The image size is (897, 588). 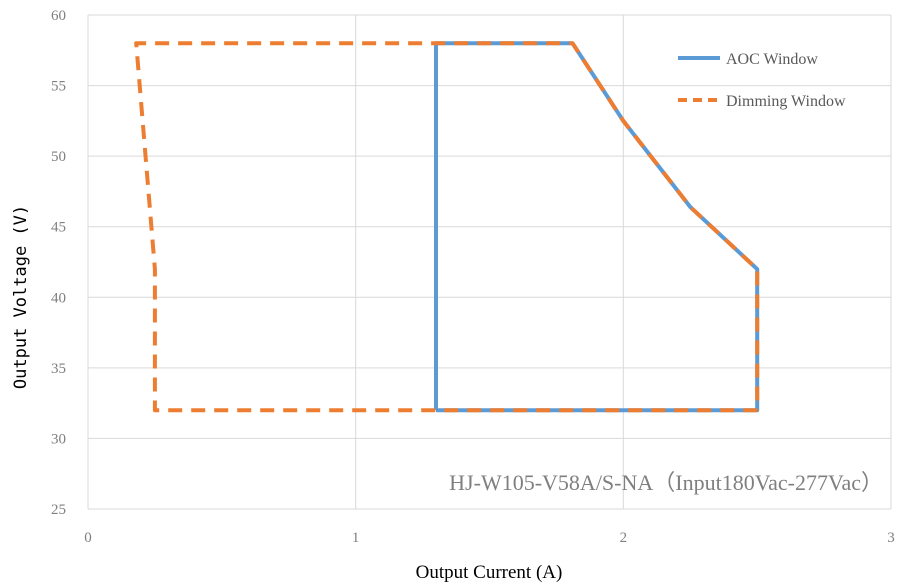 I want to click on x-tick-label: 1, so click(x=356, y=538).